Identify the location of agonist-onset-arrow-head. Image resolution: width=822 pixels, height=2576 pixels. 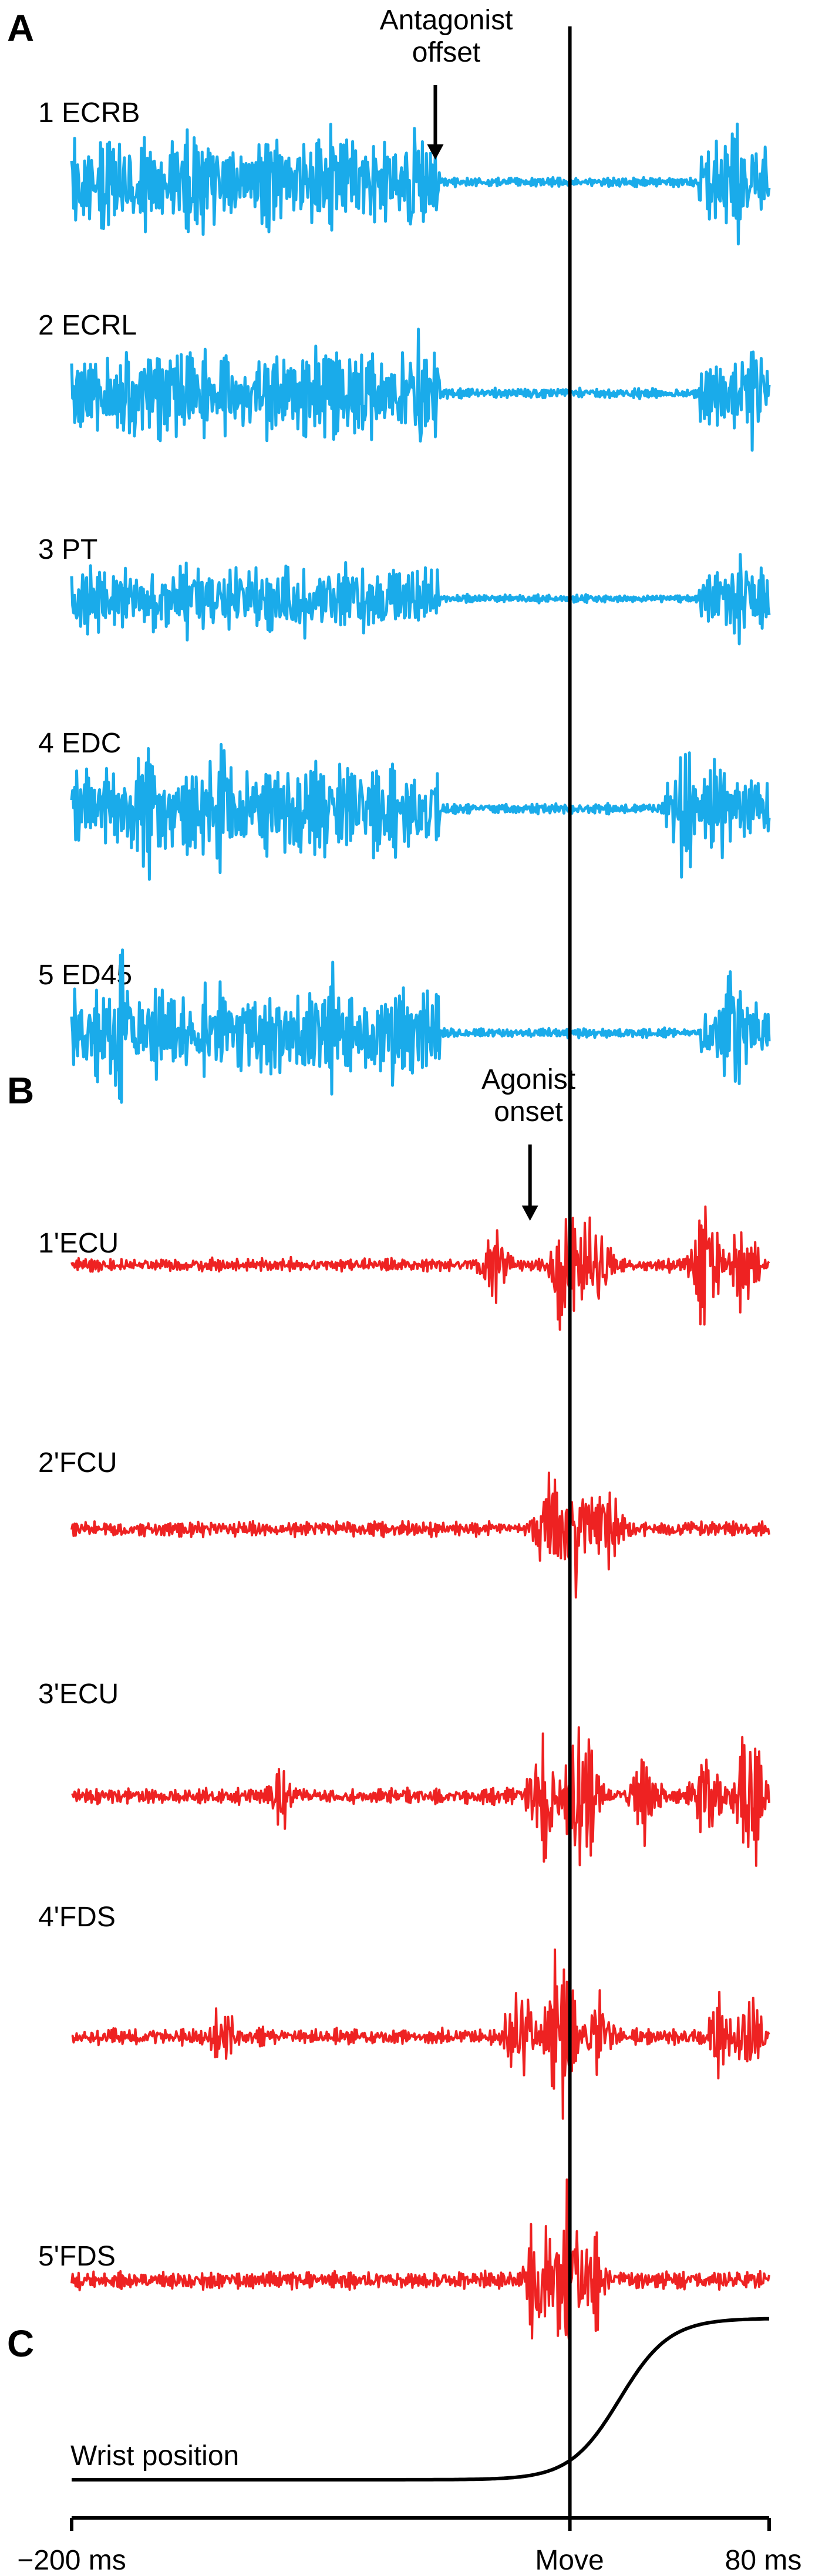
(530, 1213).